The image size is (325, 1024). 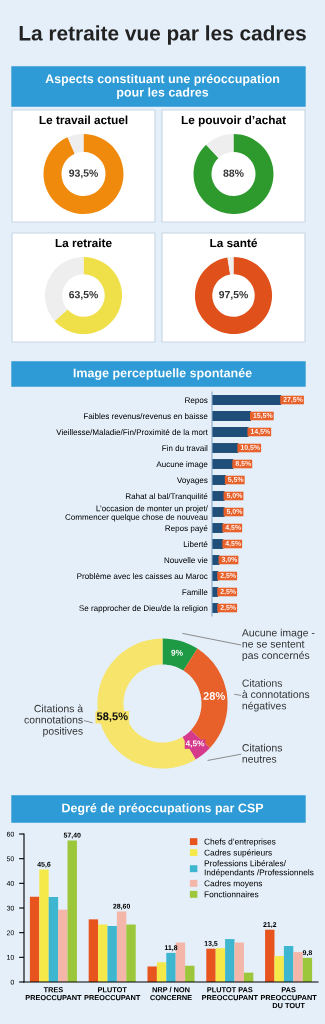 What do you see at coordinates (136, 513) in the screenshot?
I see `y-tick-label: L’occasion de monter un projet/ Commencer quelque chose de nouveau` at bounding box center [136, 513].